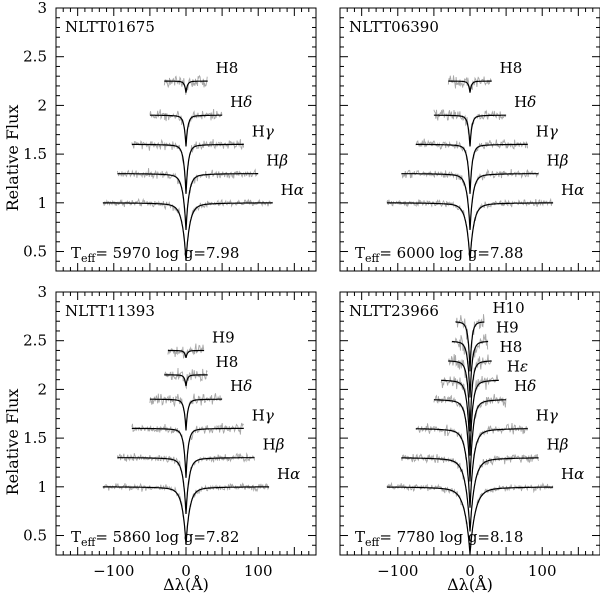 The height and width of the screenshot is (600, 600). Describe the element at coordinates (110, 27) in the screenshot. I see `star-name-label: NLTT01675` at that location.